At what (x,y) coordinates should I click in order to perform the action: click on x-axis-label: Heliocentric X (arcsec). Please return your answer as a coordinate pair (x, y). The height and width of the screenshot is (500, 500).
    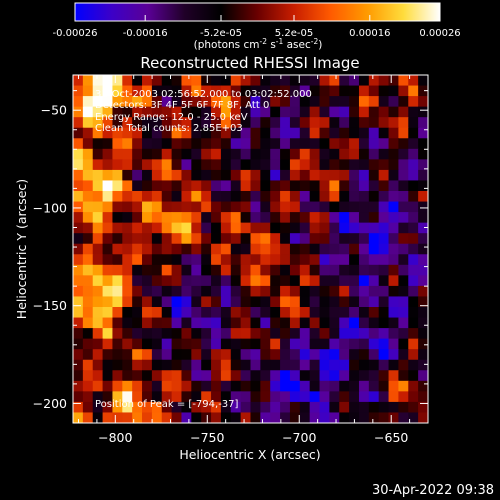
    Looking at the image, I should click on (249, 454).